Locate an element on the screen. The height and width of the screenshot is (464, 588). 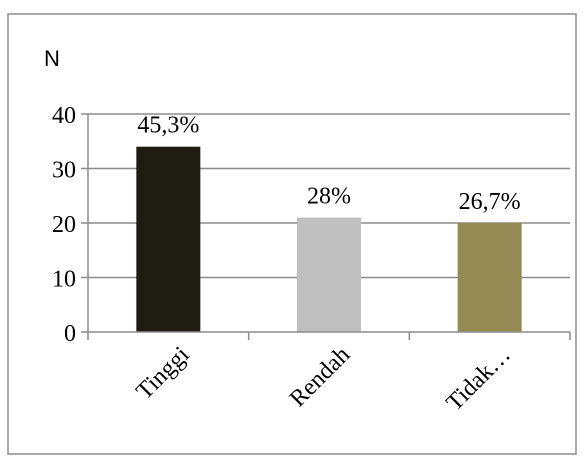
y-tick-label: 40 is located at coordinates (64, 116).